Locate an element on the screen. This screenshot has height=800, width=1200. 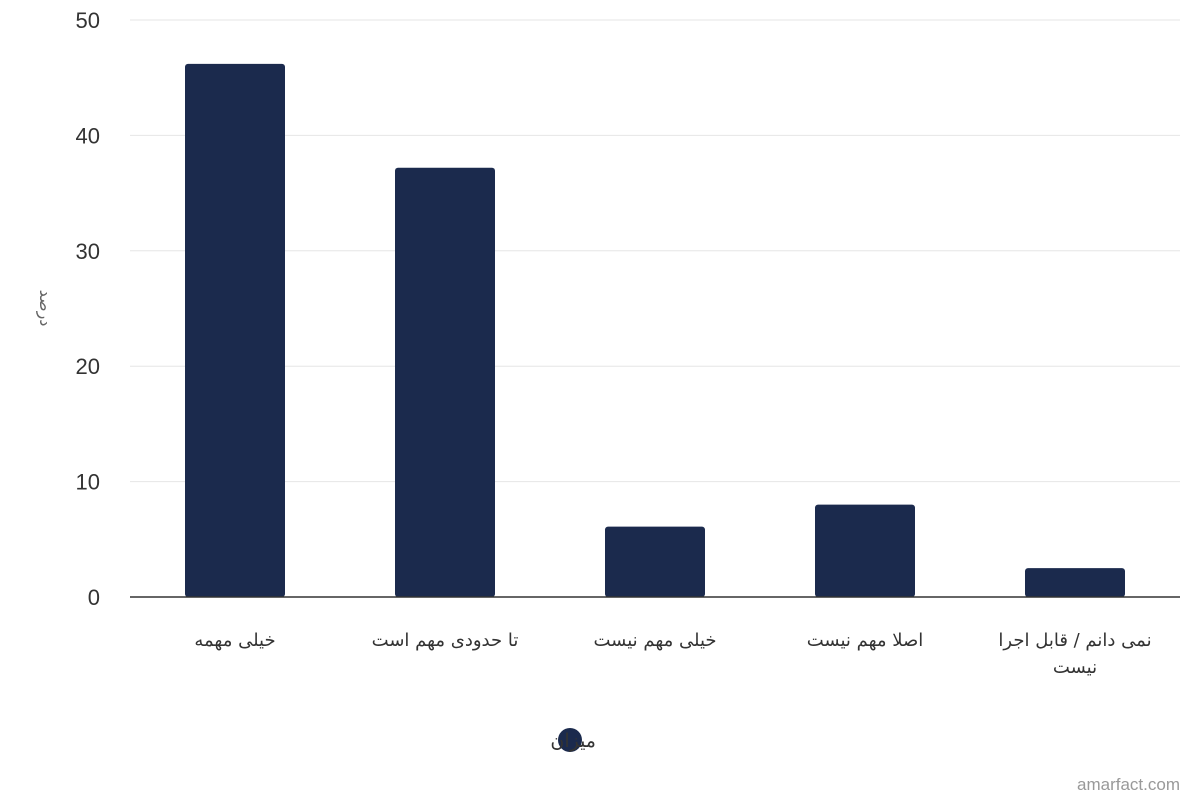
legend: میزان is located at coordinates (573, 740).